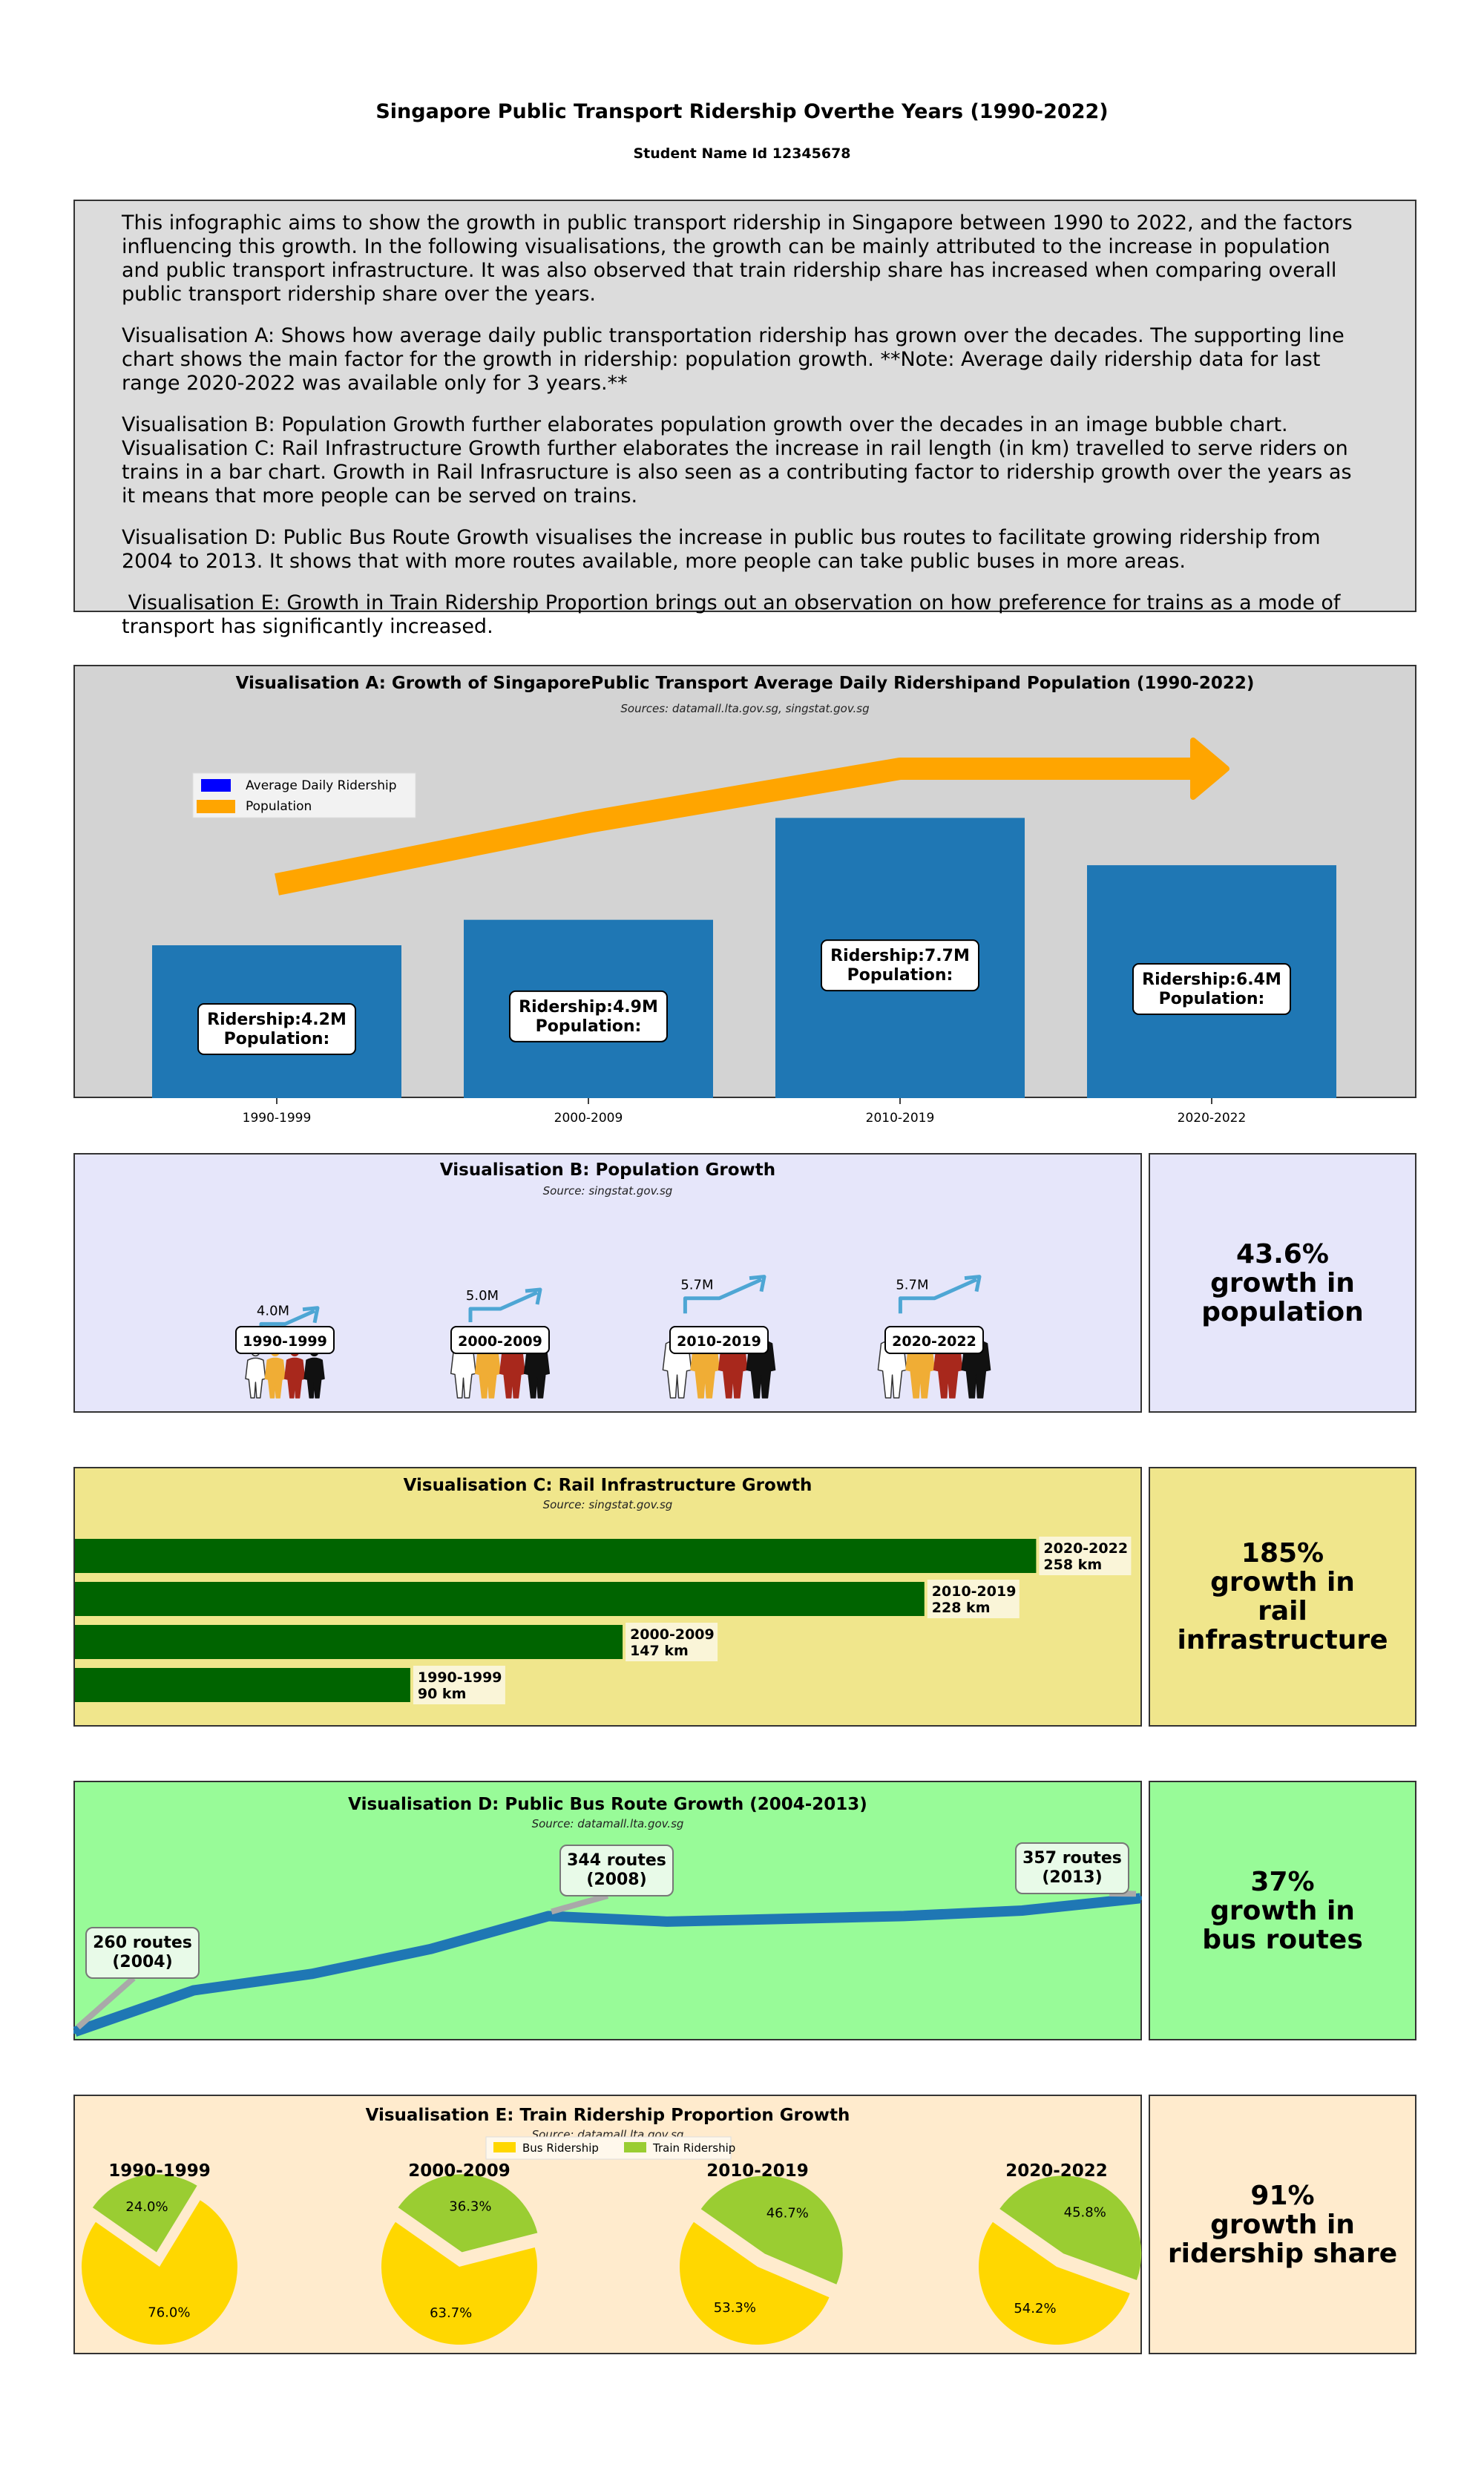 The image size is (1484, 2473). What do you see at coordinates (1282, 1283) in the screenshot?
I see `viz-b-stat: 43.6% growth in population` at bounding box center [1282, 1283].